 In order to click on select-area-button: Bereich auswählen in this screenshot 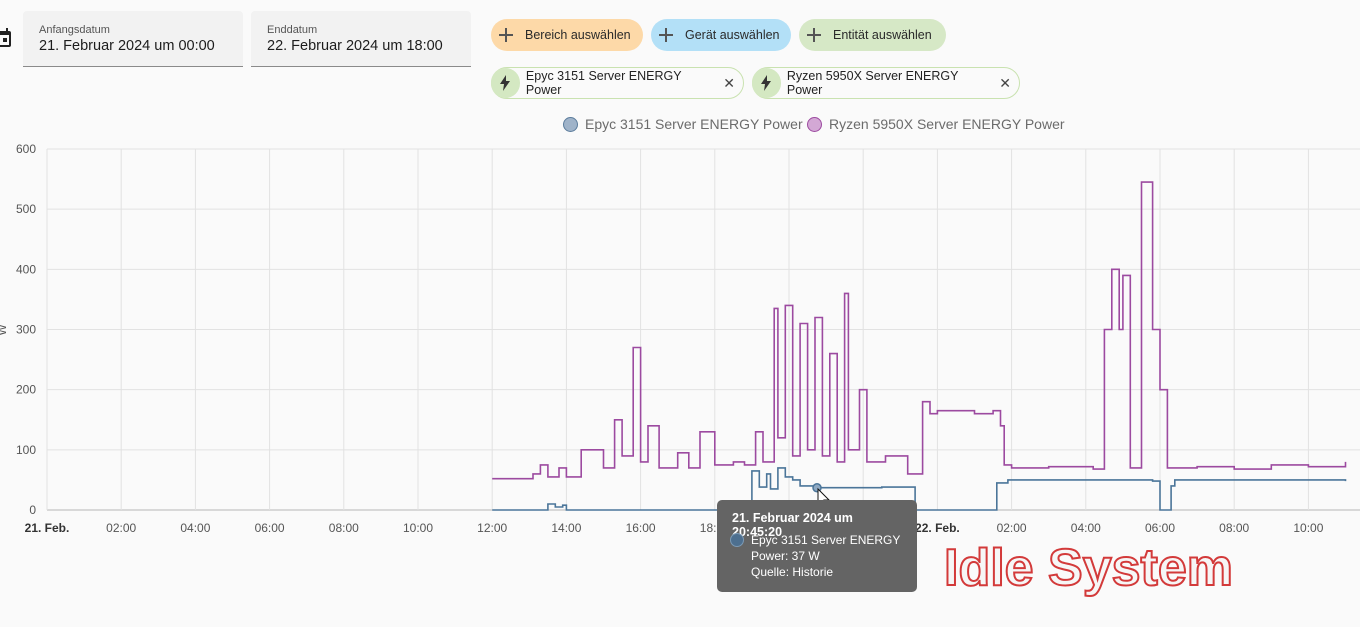, I will do `click(567, 35)`.